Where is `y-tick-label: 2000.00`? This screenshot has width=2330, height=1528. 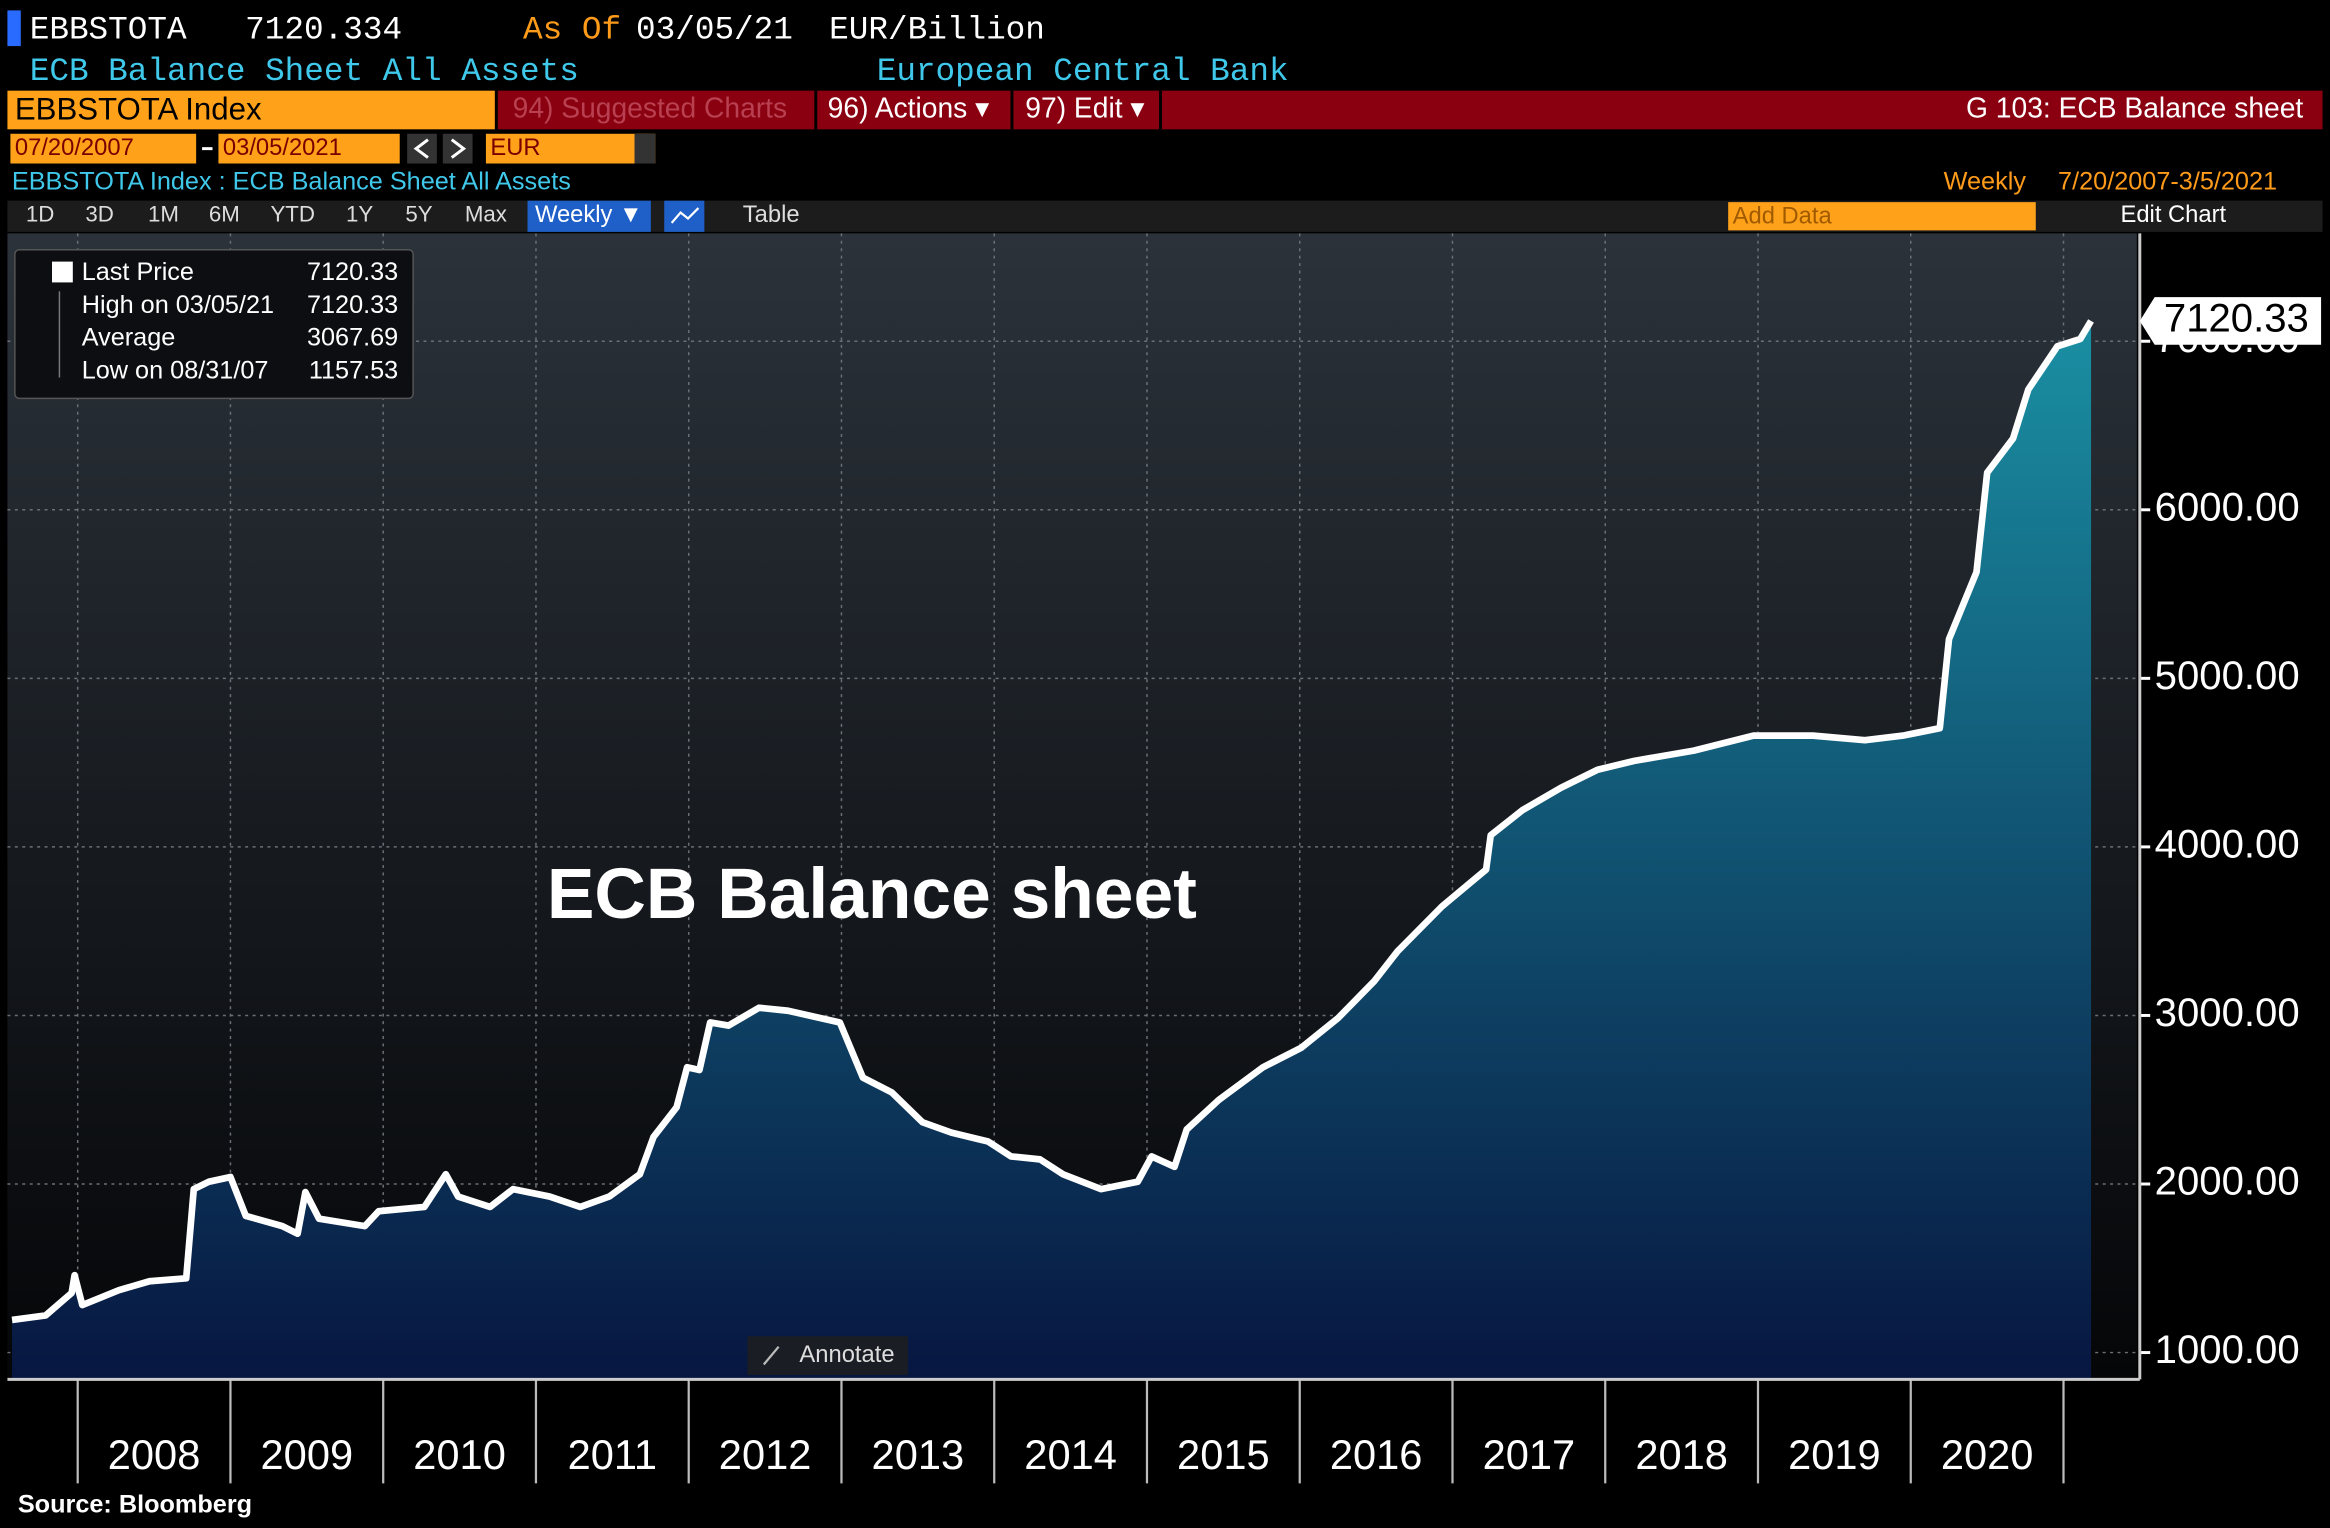 y-tick-label: 2000.00 is located at coordinates (2227, 1181).